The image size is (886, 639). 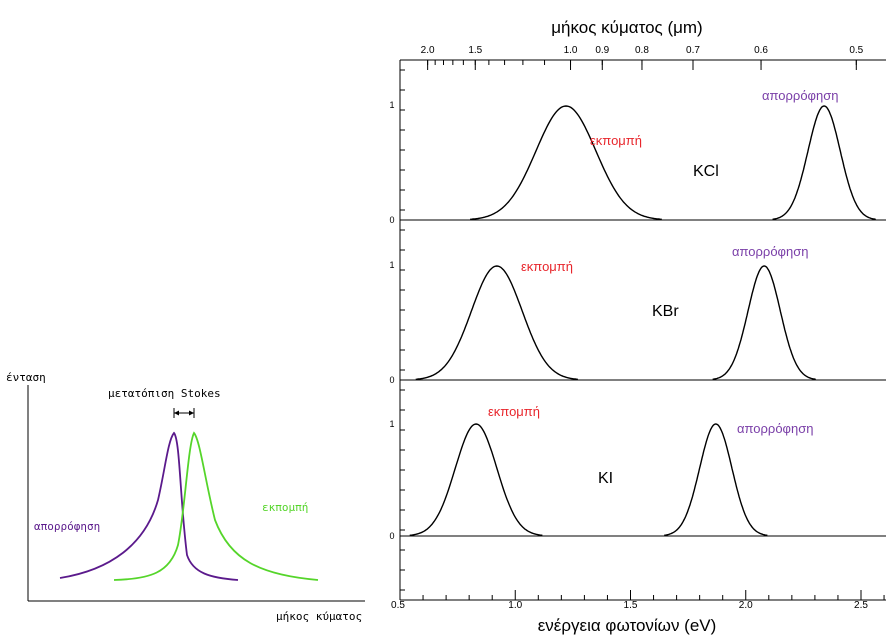 What do you see at coordinates (626, 27) in the screenshot?
I see `top-axis-title: μήκος κύματος (μm)` at bounding box center [626, 27].